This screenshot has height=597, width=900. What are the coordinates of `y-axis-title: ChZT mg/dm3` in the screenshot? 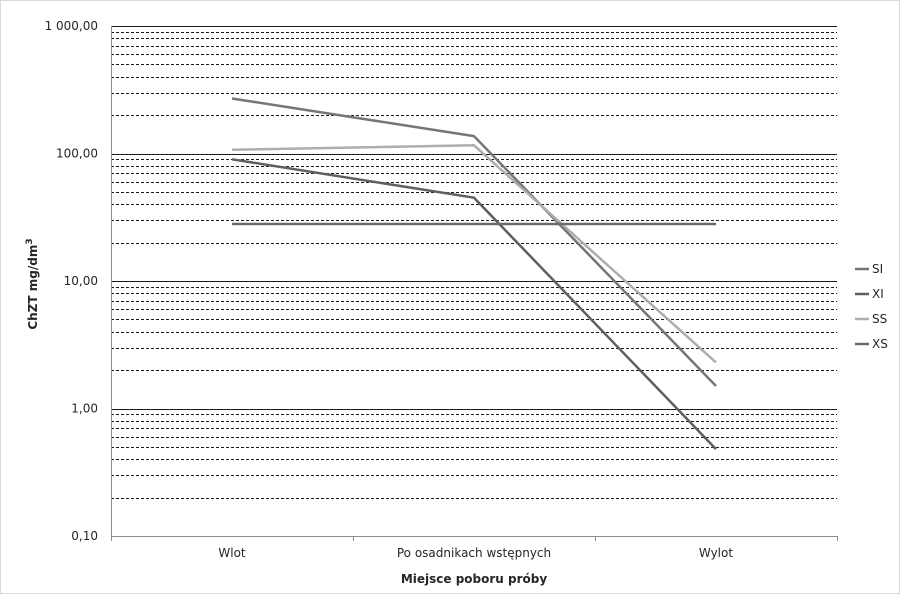 It's located at (32, 283).